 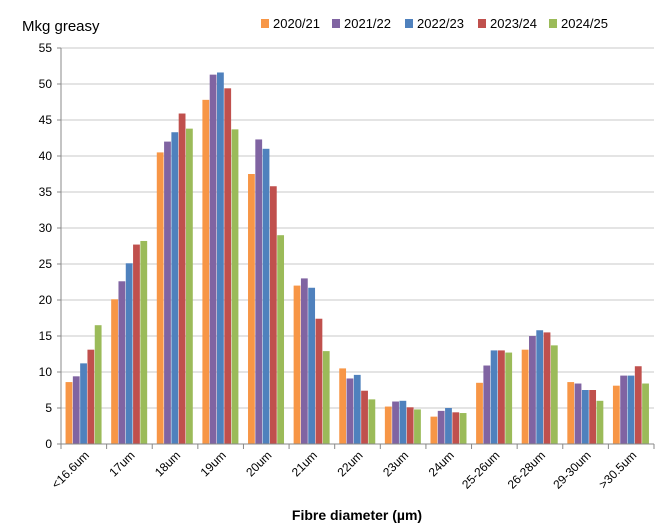 I want to click on legend: 2020/21 2021/22 2022/23 2023/24 2024/25, so click(x=434, y=23).